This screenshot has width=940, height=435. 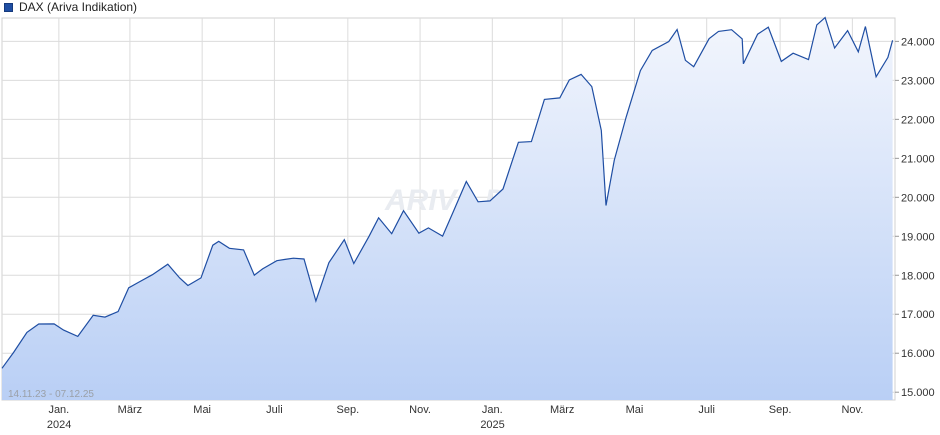 I want to click on chart-legend: DAX (Ariva Indikation), so click(x=70, y=7).